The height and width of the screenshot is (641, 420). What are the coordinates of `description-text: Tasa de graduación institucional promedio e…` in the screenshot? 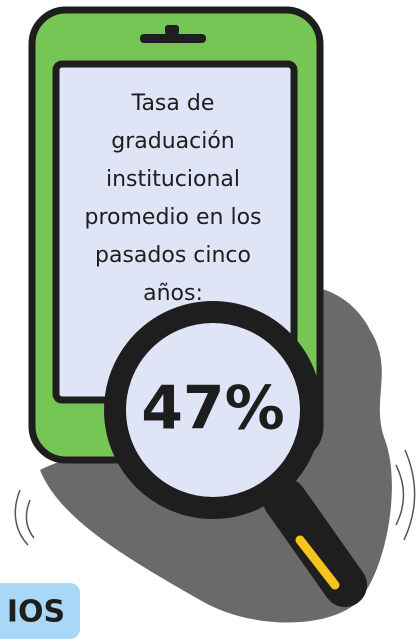 It's located at (173, 198).